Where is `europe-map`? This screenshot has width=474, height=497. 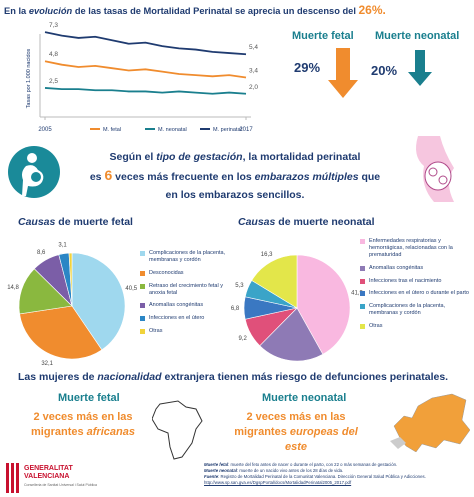
europe-map is located at coordinates (430, 422).